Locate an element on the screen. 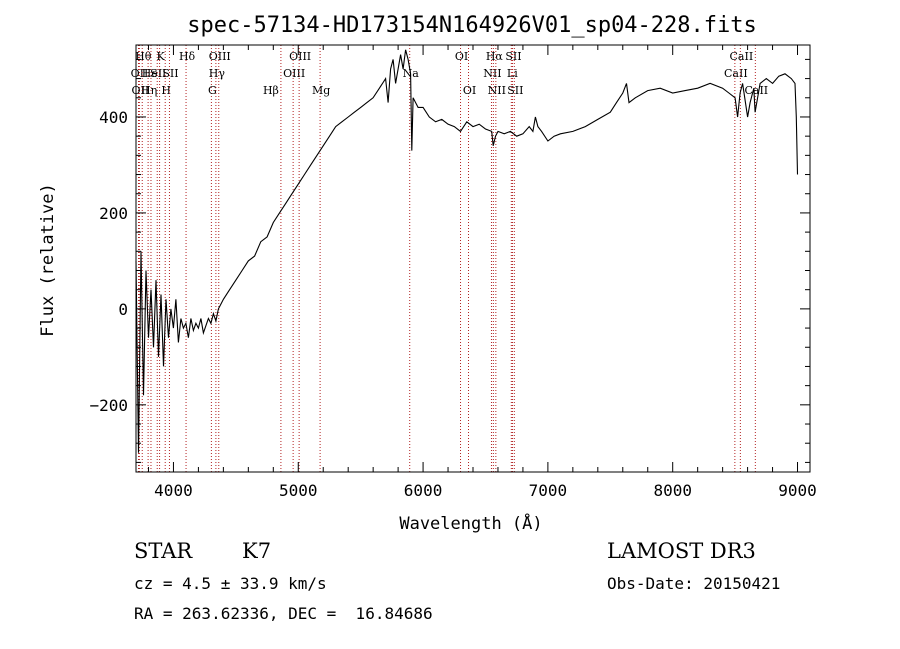 The image size is (900, 649). y-axis-label: Flux (relative) is located at coordinates (48, 260).